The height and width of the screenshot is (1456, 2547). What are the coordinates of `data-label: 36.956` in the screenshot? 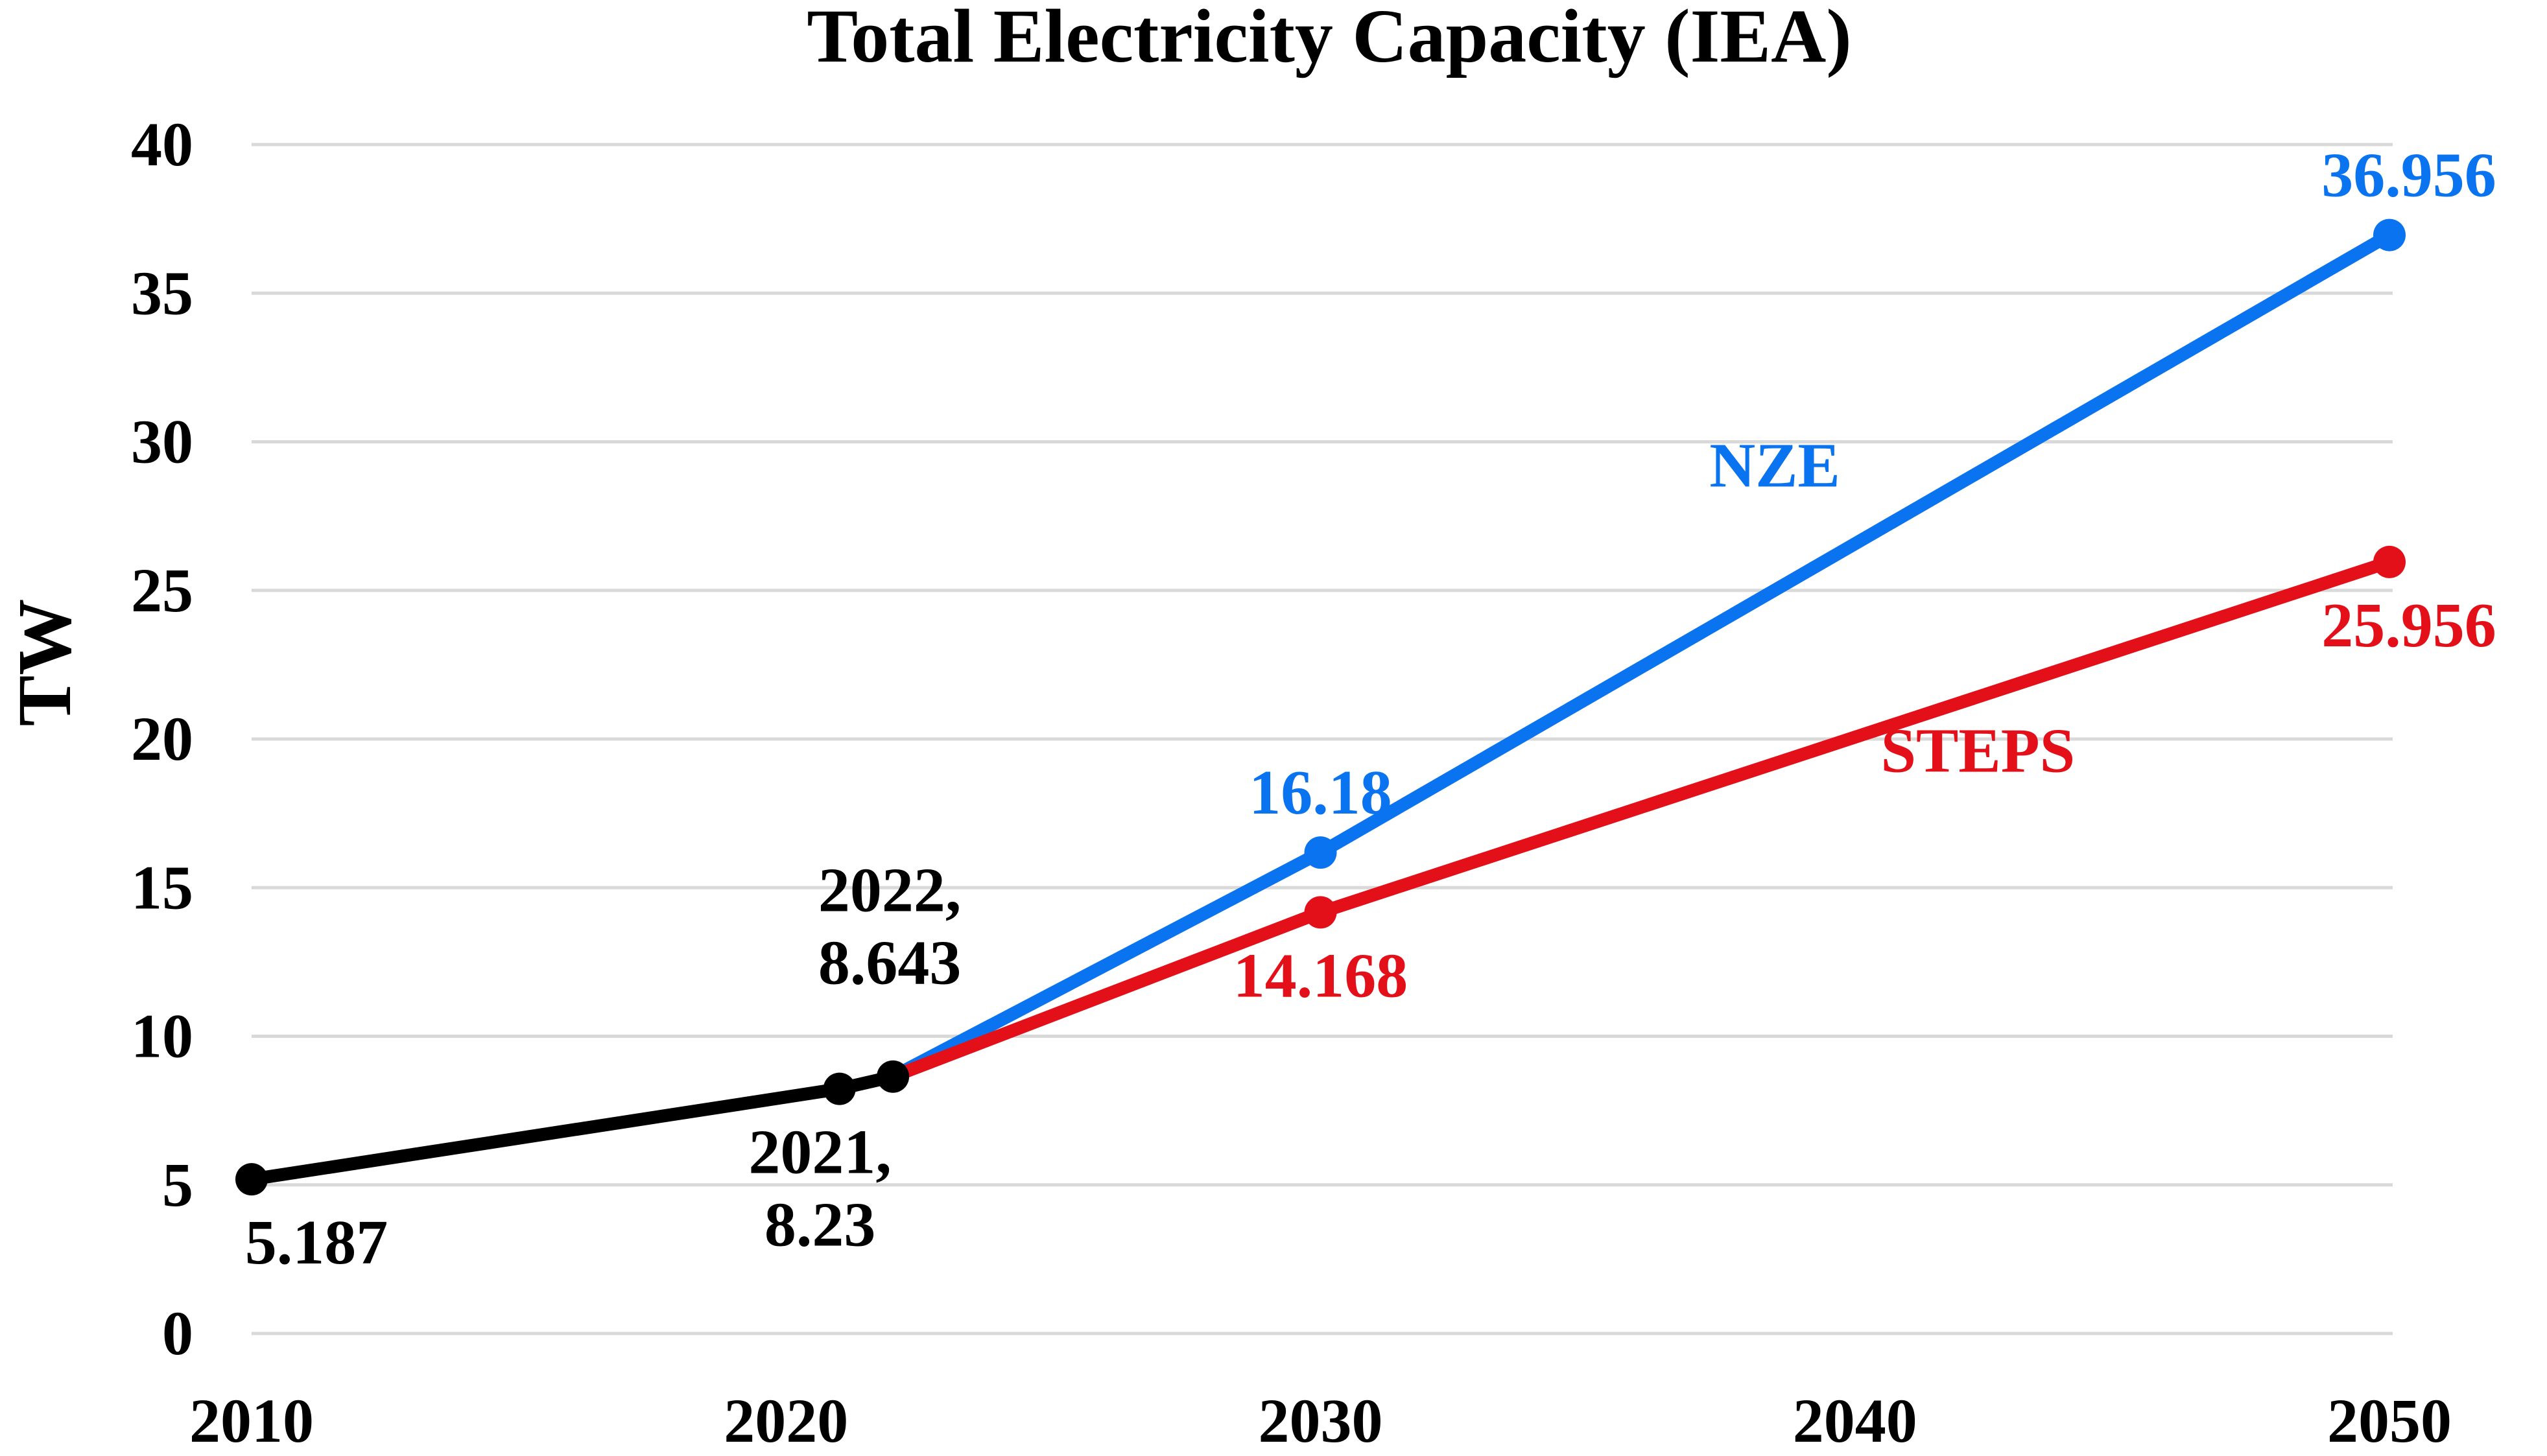 It's located at (2408, 176).